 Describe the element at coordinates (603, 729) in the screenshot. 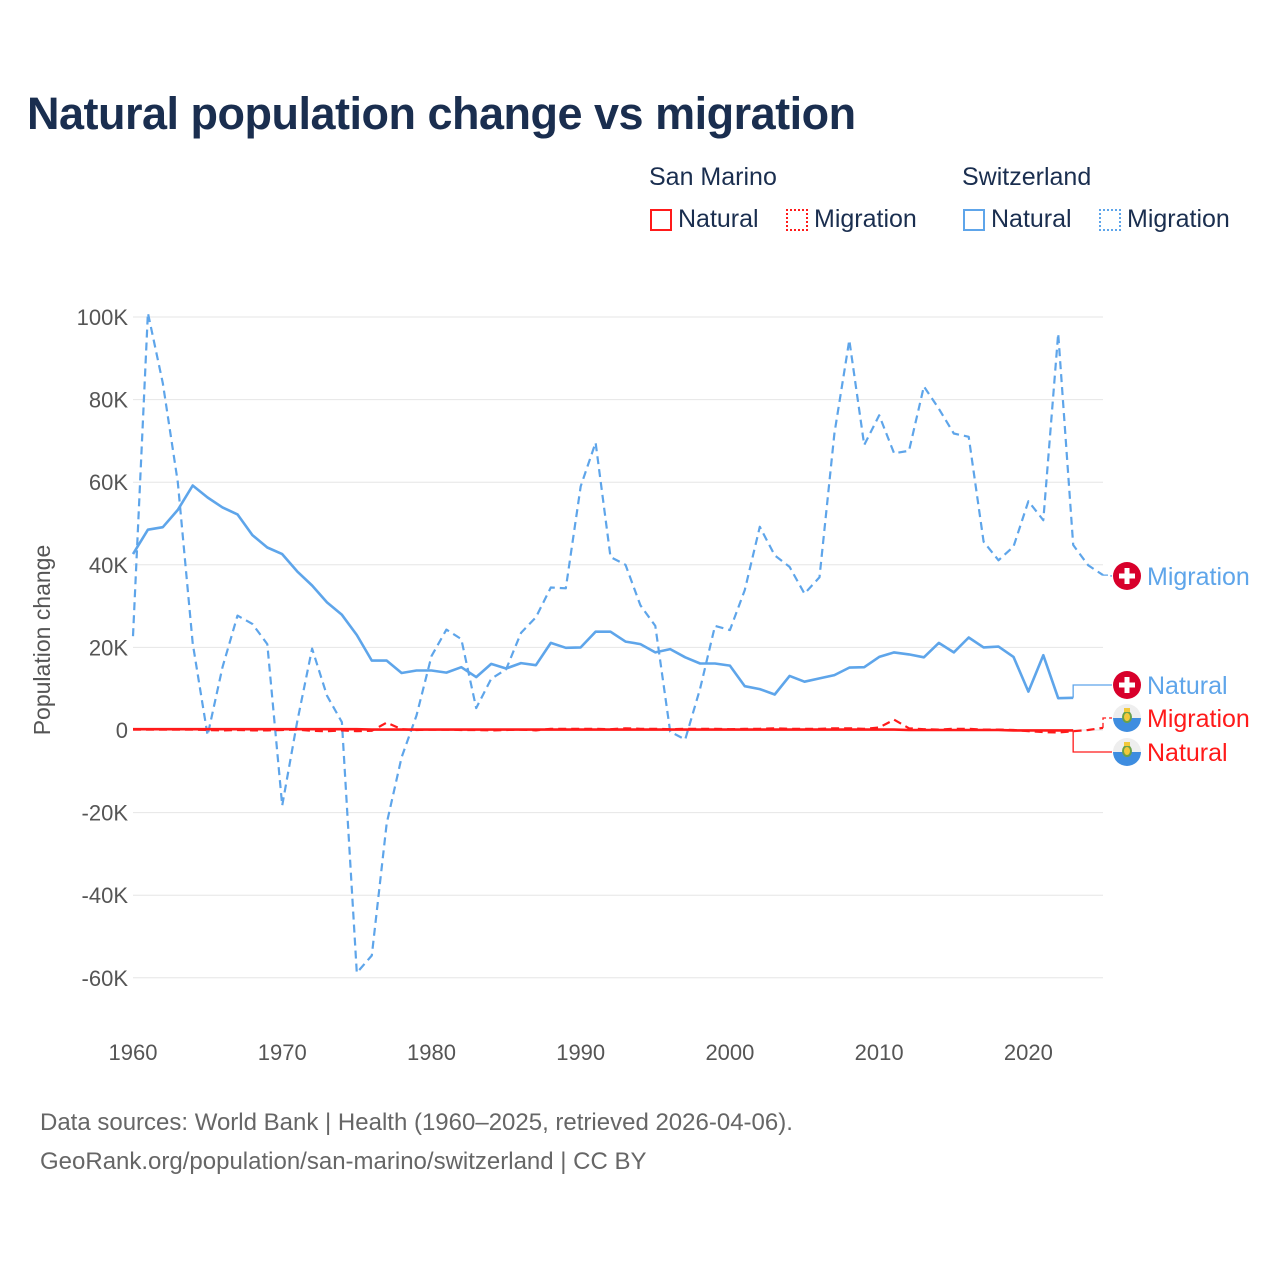

I see `series-line-san-marino-natural` at that location.